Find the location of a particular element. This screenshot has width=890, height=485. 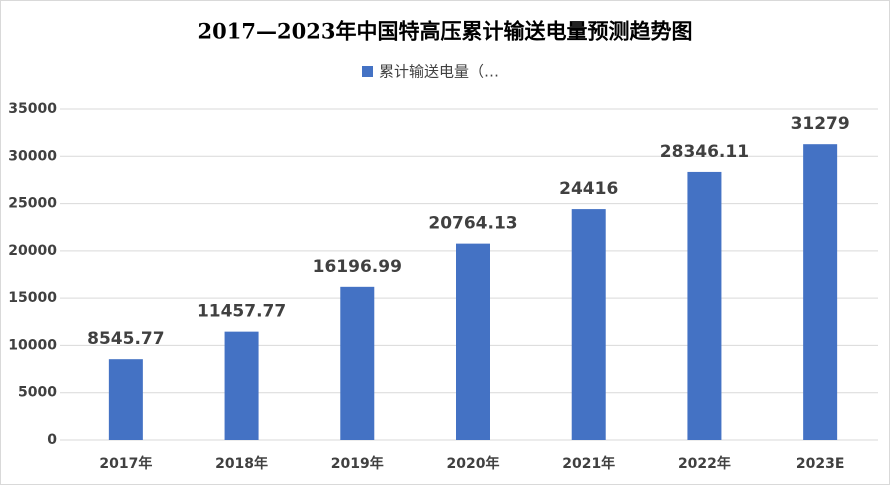

data-label: 11457.77 is located at coordinates (241, 312).